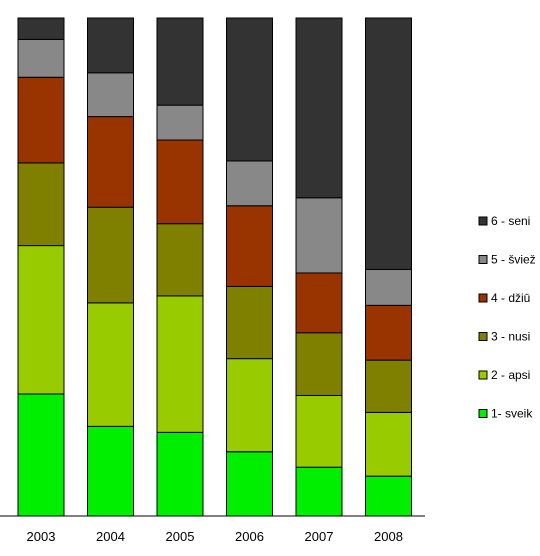 The height and width of the screenshot is (556, 540). What do you see at coordinates (510, 375) in the screenshot?
I see `legend-label: 2 - apsi` at bounding box center [510, 375].